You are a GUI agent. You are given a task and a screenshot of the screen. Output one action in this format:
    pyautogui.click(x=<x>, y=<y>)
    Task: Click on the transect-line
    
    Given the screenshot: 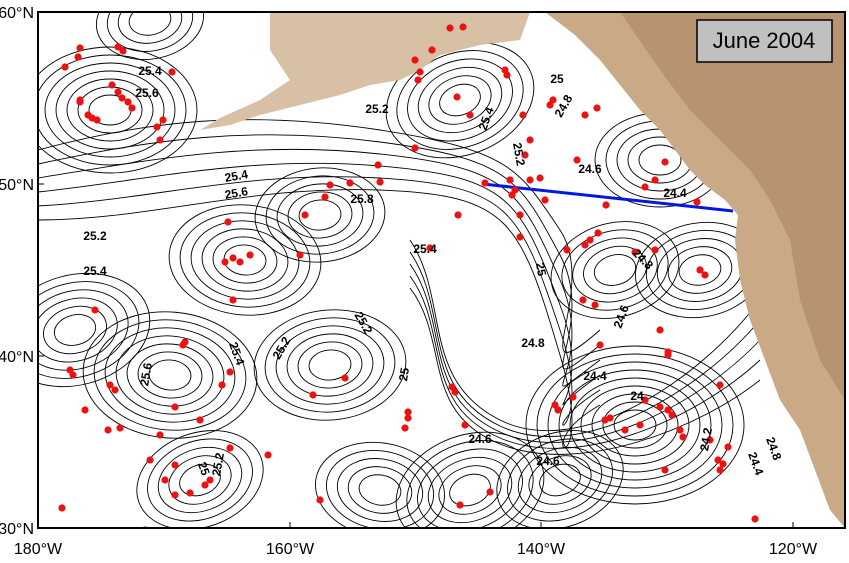 What is the action you would take?
    pyautogui.click(x=608, y=197)
    